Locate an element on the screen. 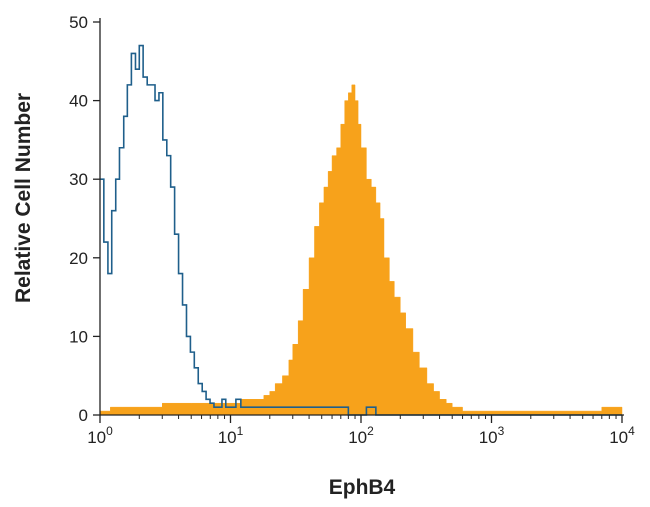 This screenshot has height=507, width=650. y-tick-label: 50 is located at coordinates (78, 22).